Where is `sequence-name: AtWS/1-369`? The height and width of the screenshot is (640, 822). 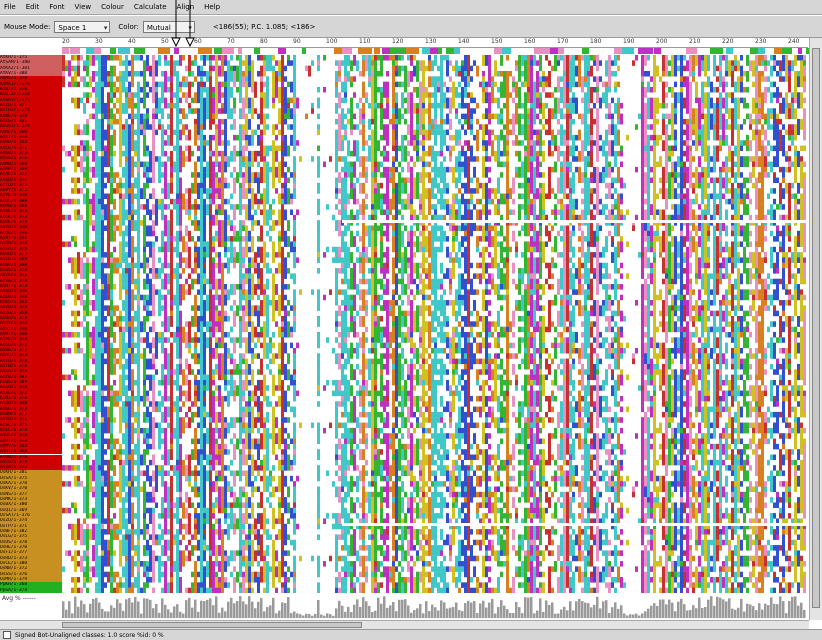
sequence-name: AtWS/1-369 is located at coordinates (31, 382).